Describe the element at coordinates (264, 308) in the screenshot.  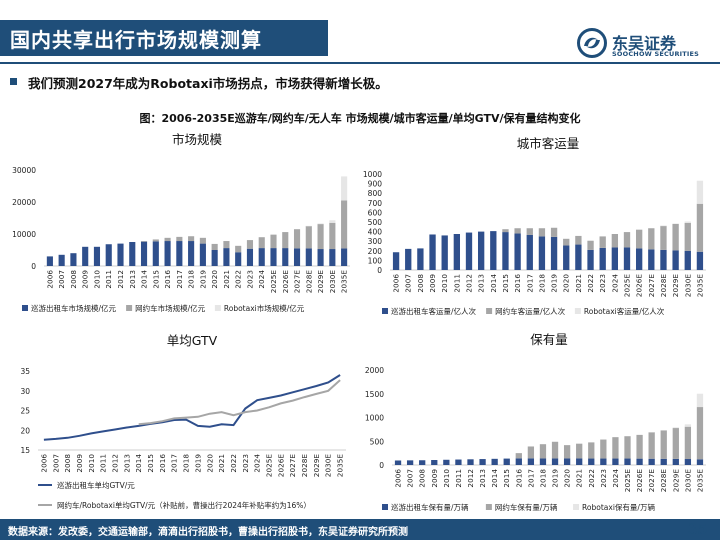
I see `legend-label: Robotaxi市场规模/亿元` at that location.